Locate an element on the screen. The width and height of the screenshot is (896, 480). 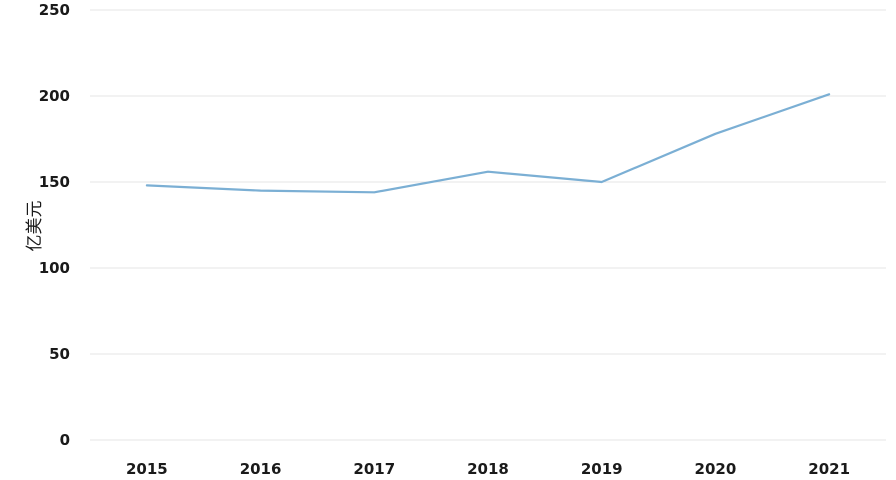
x-tick-label: 2015 is located at coordinates (147, 469).